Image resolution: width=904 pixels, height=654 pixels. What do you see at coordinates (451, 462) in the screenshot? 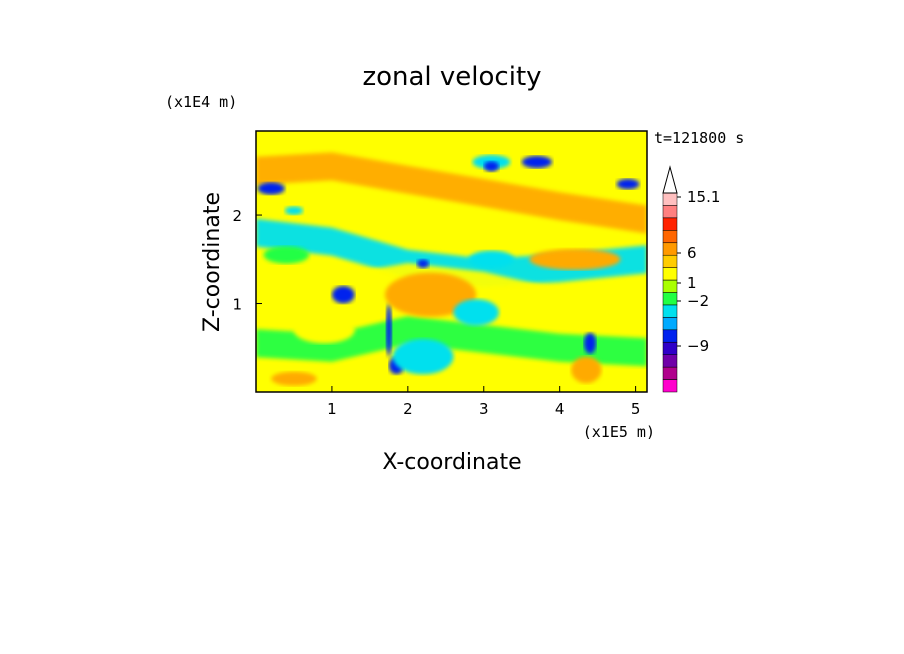
I see `x-axis-label: X-coordinate` at bounding box center [451, 462].